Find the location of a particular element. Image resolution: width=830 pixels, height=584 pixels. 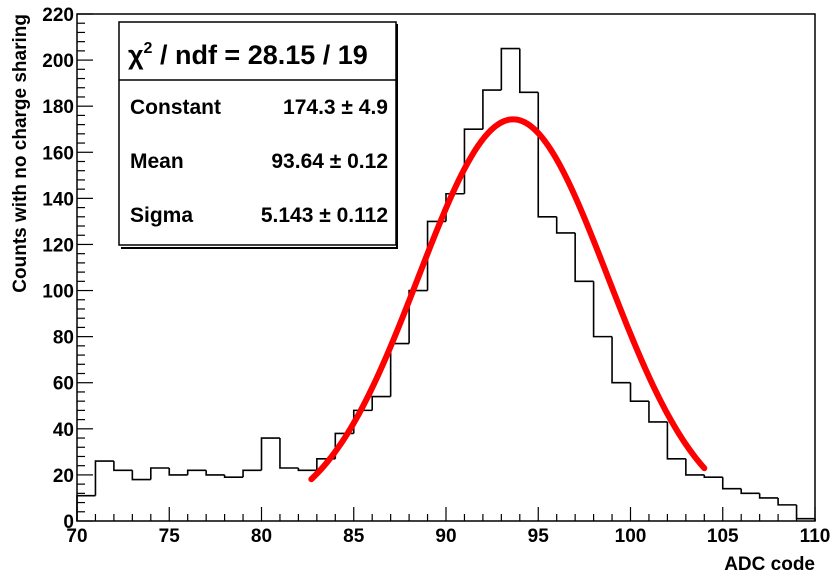

y-tick-label: 220 is located at coordinates (58, 15).